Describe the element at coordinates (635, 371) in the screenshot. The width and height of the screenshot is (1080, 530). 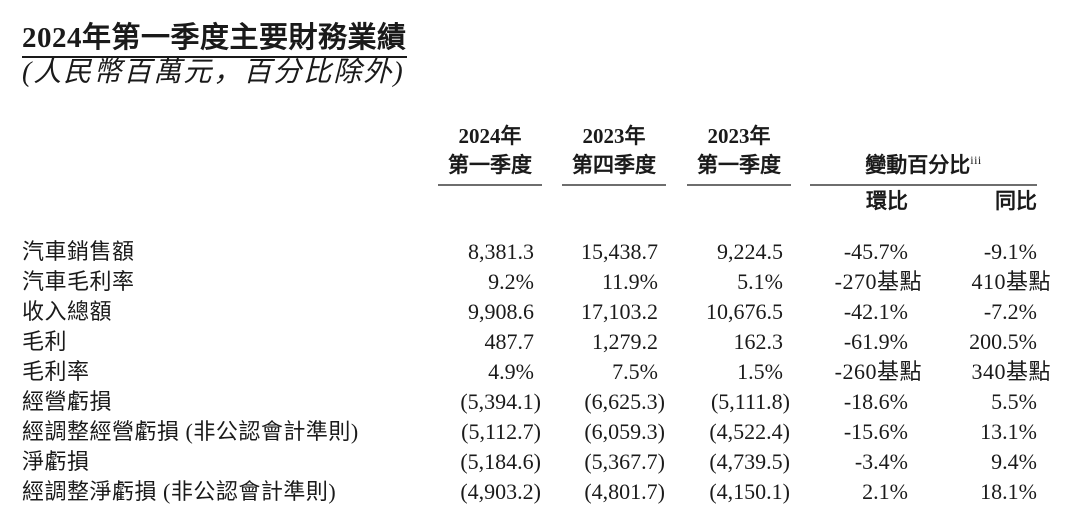
I see `table-cell: 7.5%` at that location.